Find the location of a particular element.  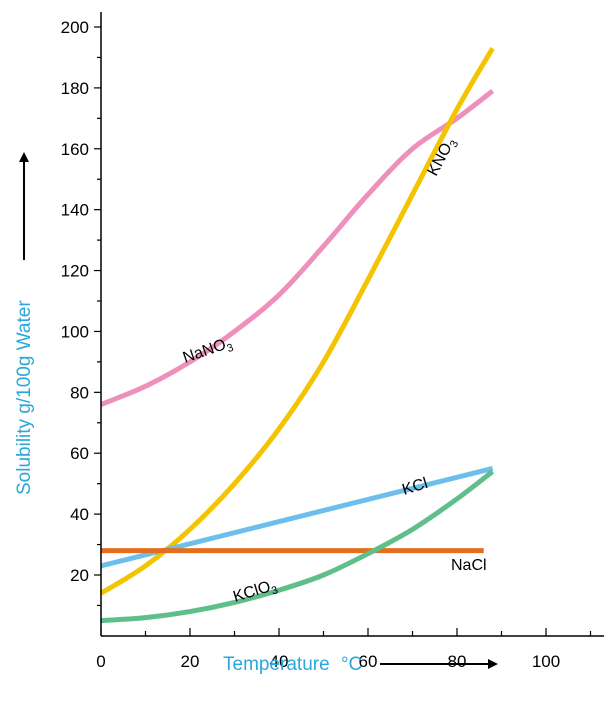

x-tick-label: 60 is located at coordinates (368, 661).